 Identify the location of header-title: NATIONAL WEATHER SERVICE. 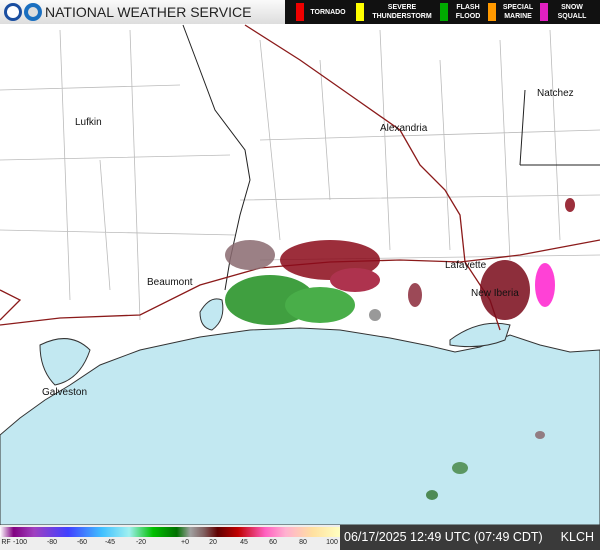
(148, 12).